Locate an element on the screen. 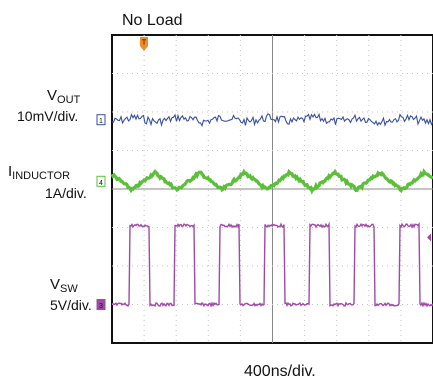 Image resolution: width=433 pixels, height=384 pixels. iinductor-channel-marker: 4 is located at coordinates (101, 181).